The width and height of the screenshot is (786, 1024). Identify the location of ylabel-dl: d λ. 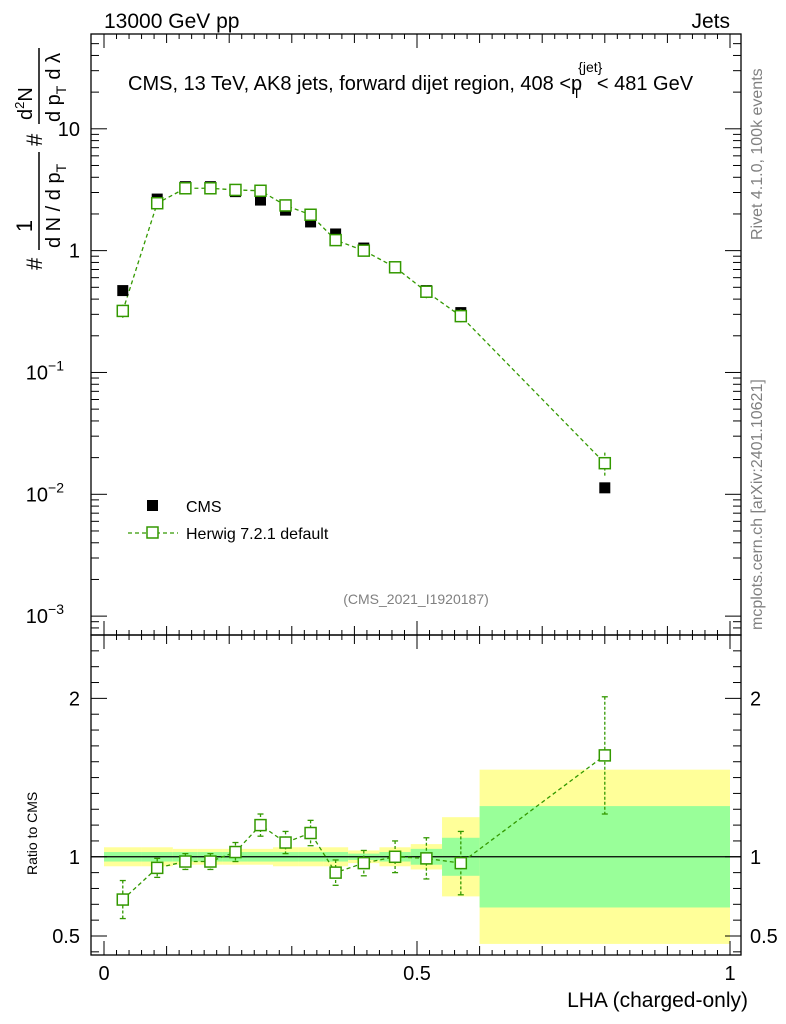
(54, 66).